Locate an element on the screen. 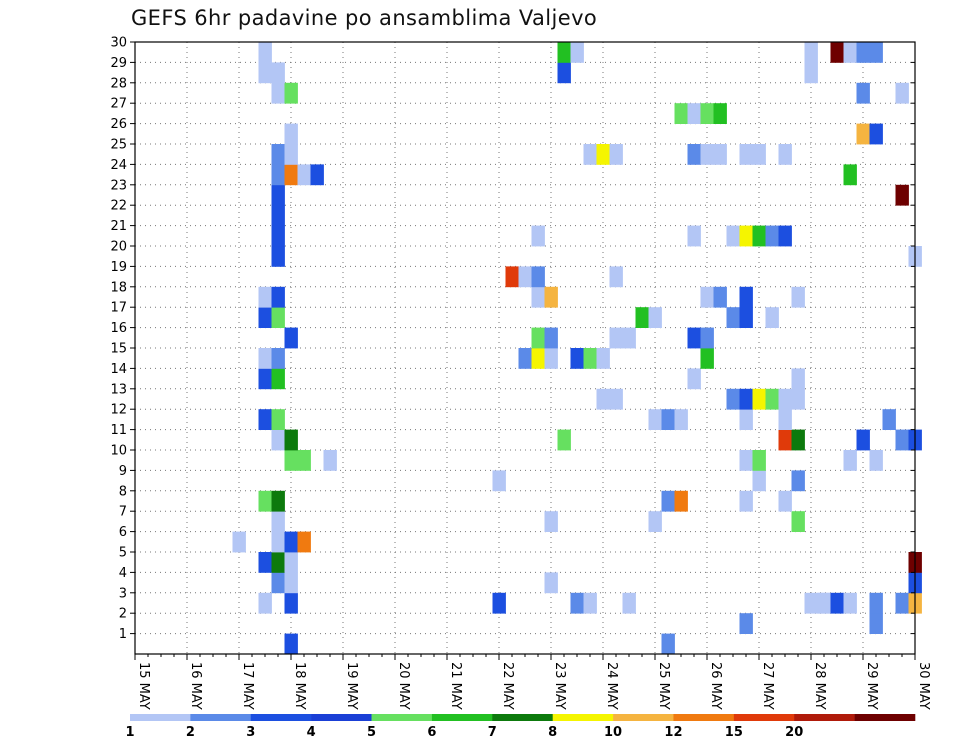 The height and width of the screenshot is (742, 960). y-tick-label: 30 is located at coordinates (118, 43).